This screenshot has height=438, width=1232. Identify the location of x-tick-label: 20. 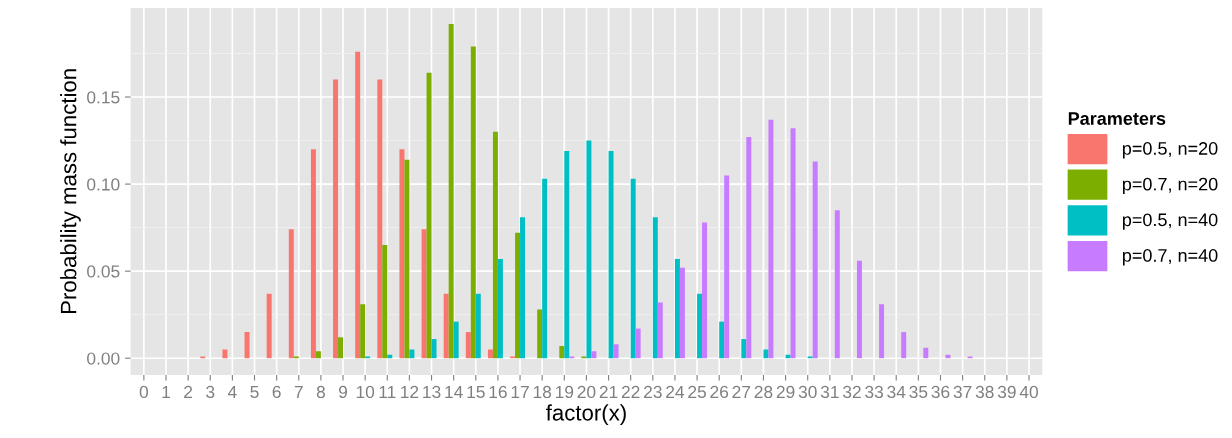
(586, 392).